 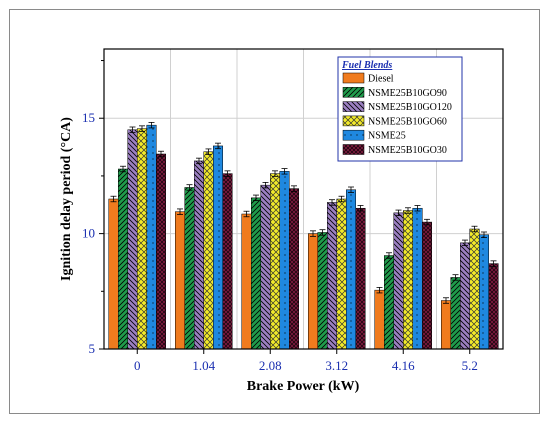 What do you see at coordinates (407, 93) in the screenshot?
I see `legend-label-2: NSME25B10GO90` at bounding box center [407, 93].